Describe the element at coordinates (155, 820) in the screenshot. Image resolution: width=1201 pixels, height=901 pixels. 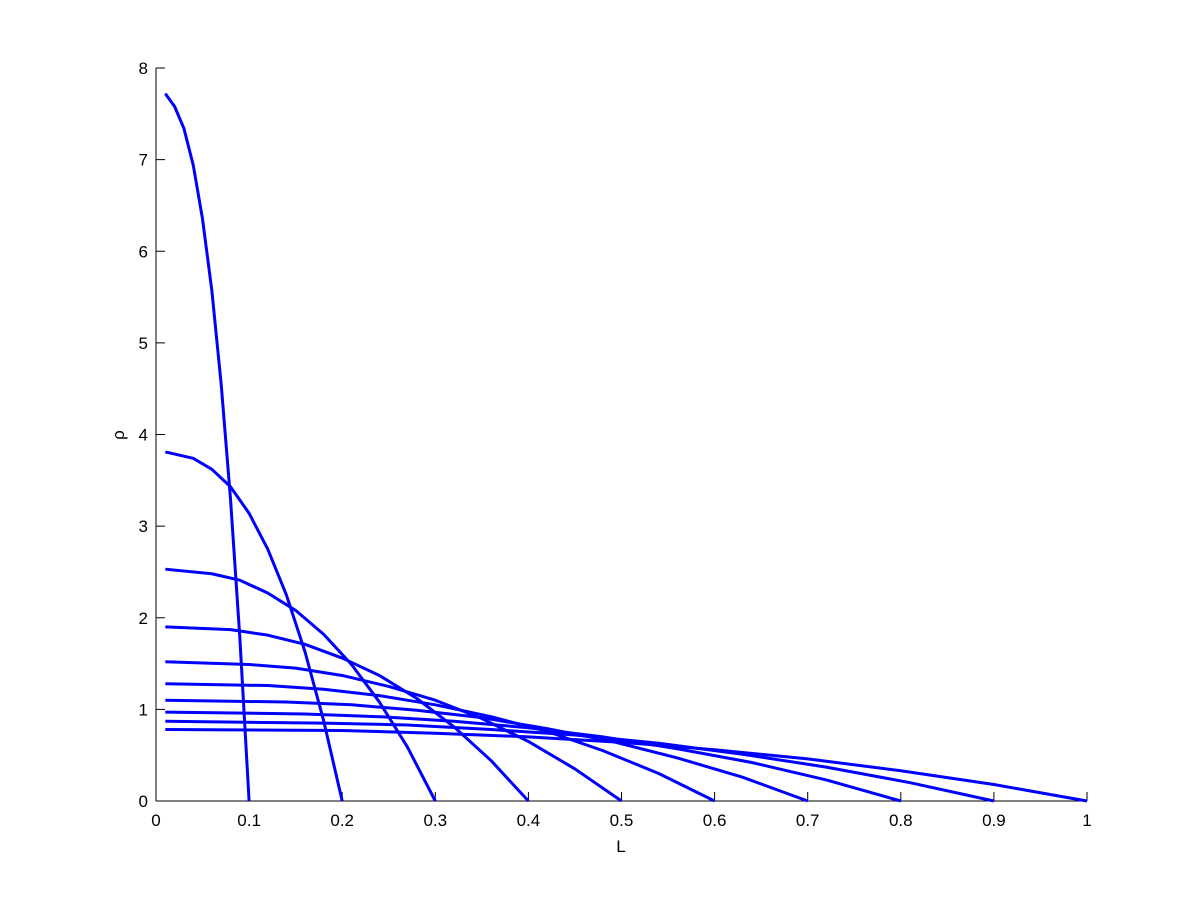
I see `x-tick-label: 0` at that location.